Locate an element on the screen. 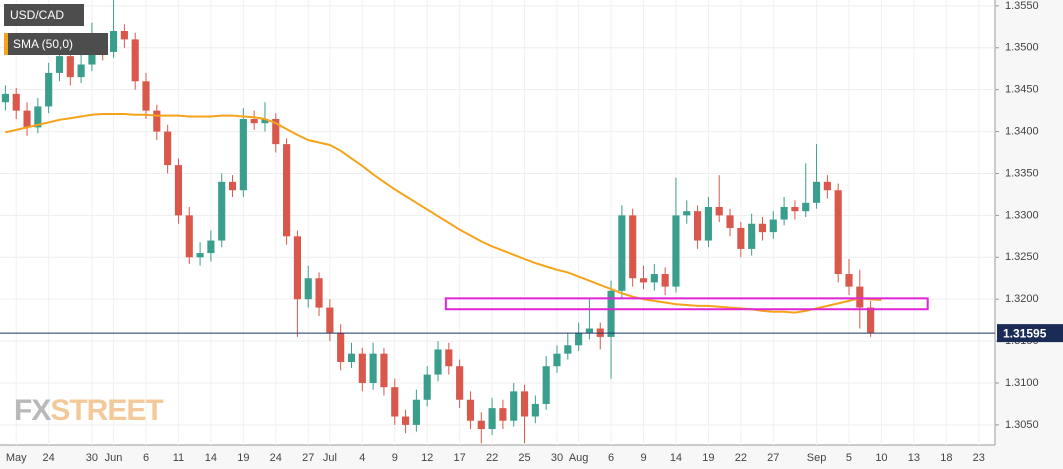 The height and width of the screenshot is (469, 1063). legend-swatch is located at coordinates (6, 44).